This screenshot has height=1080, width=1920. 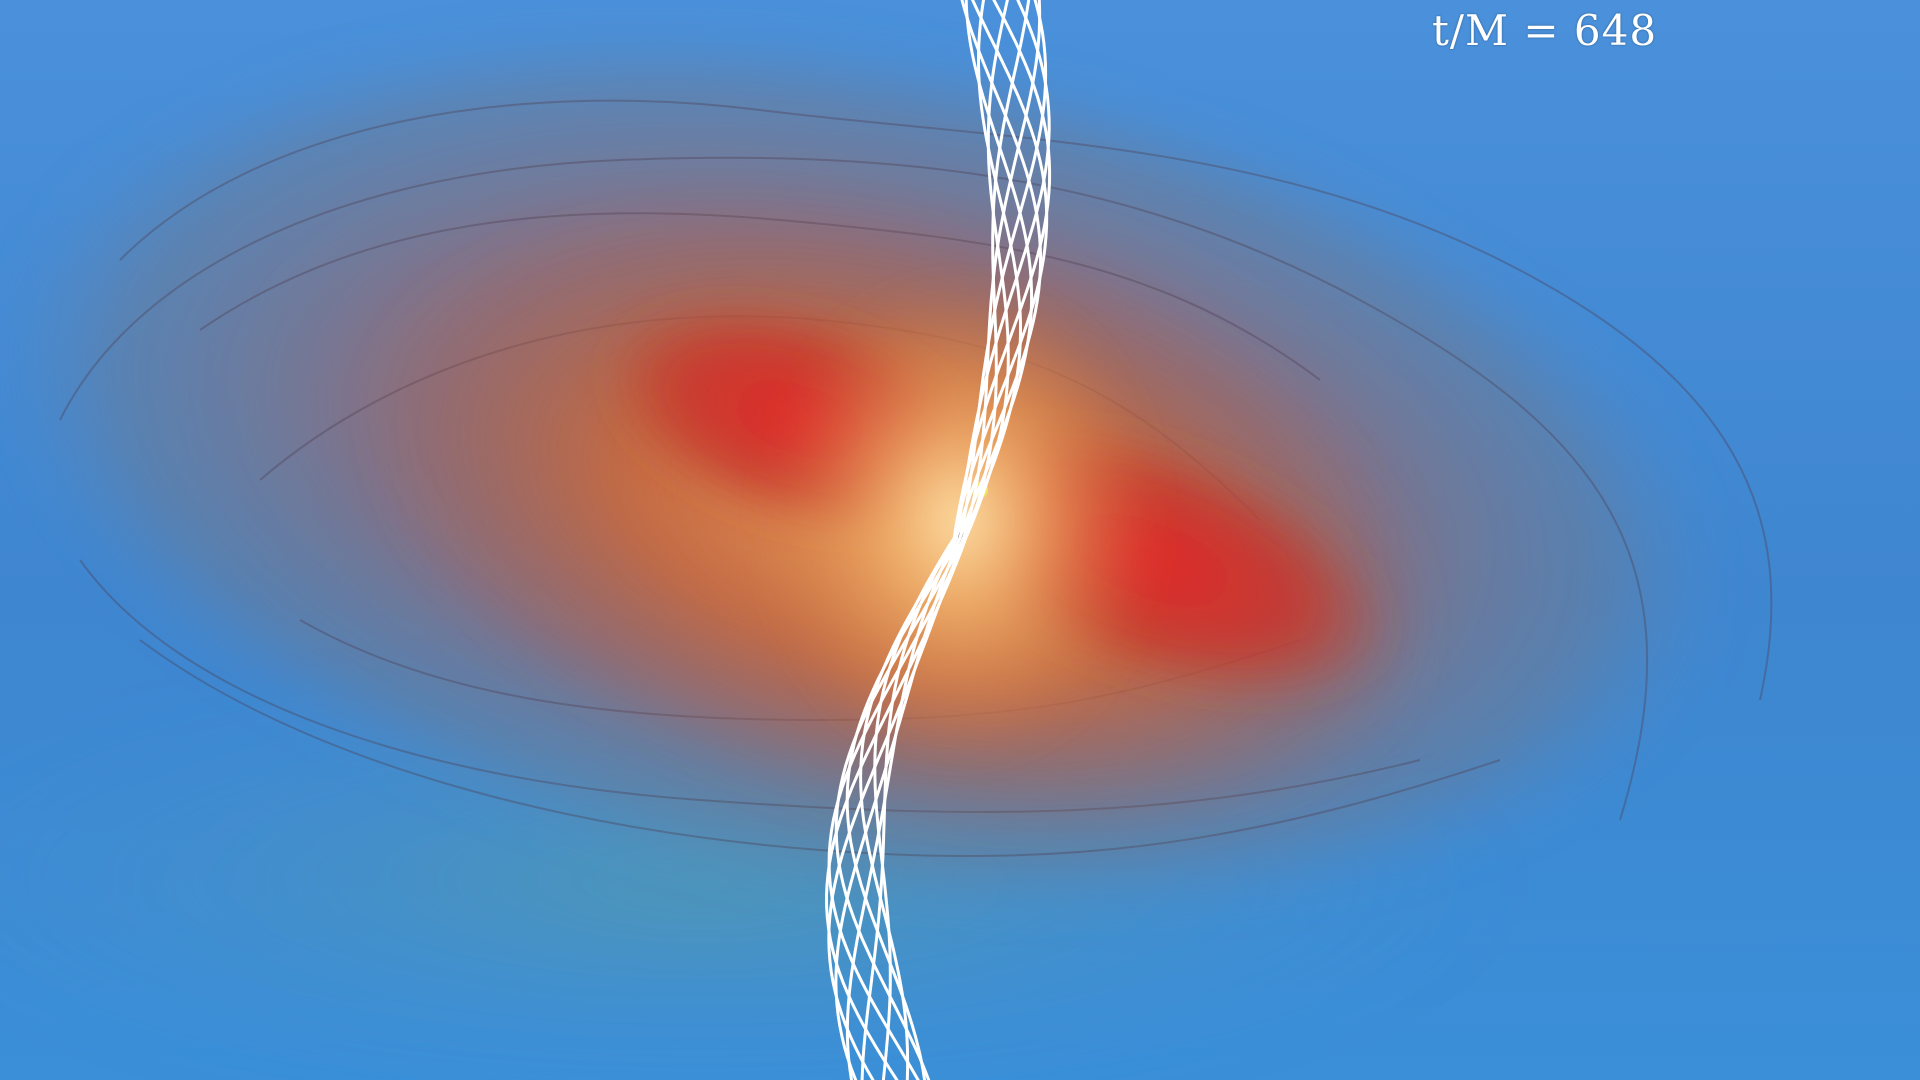 What do you see at coordinates (1545, 30) in the screenshot?
I see `time-label: t/M = 648` at bounding box center [1545, 30].